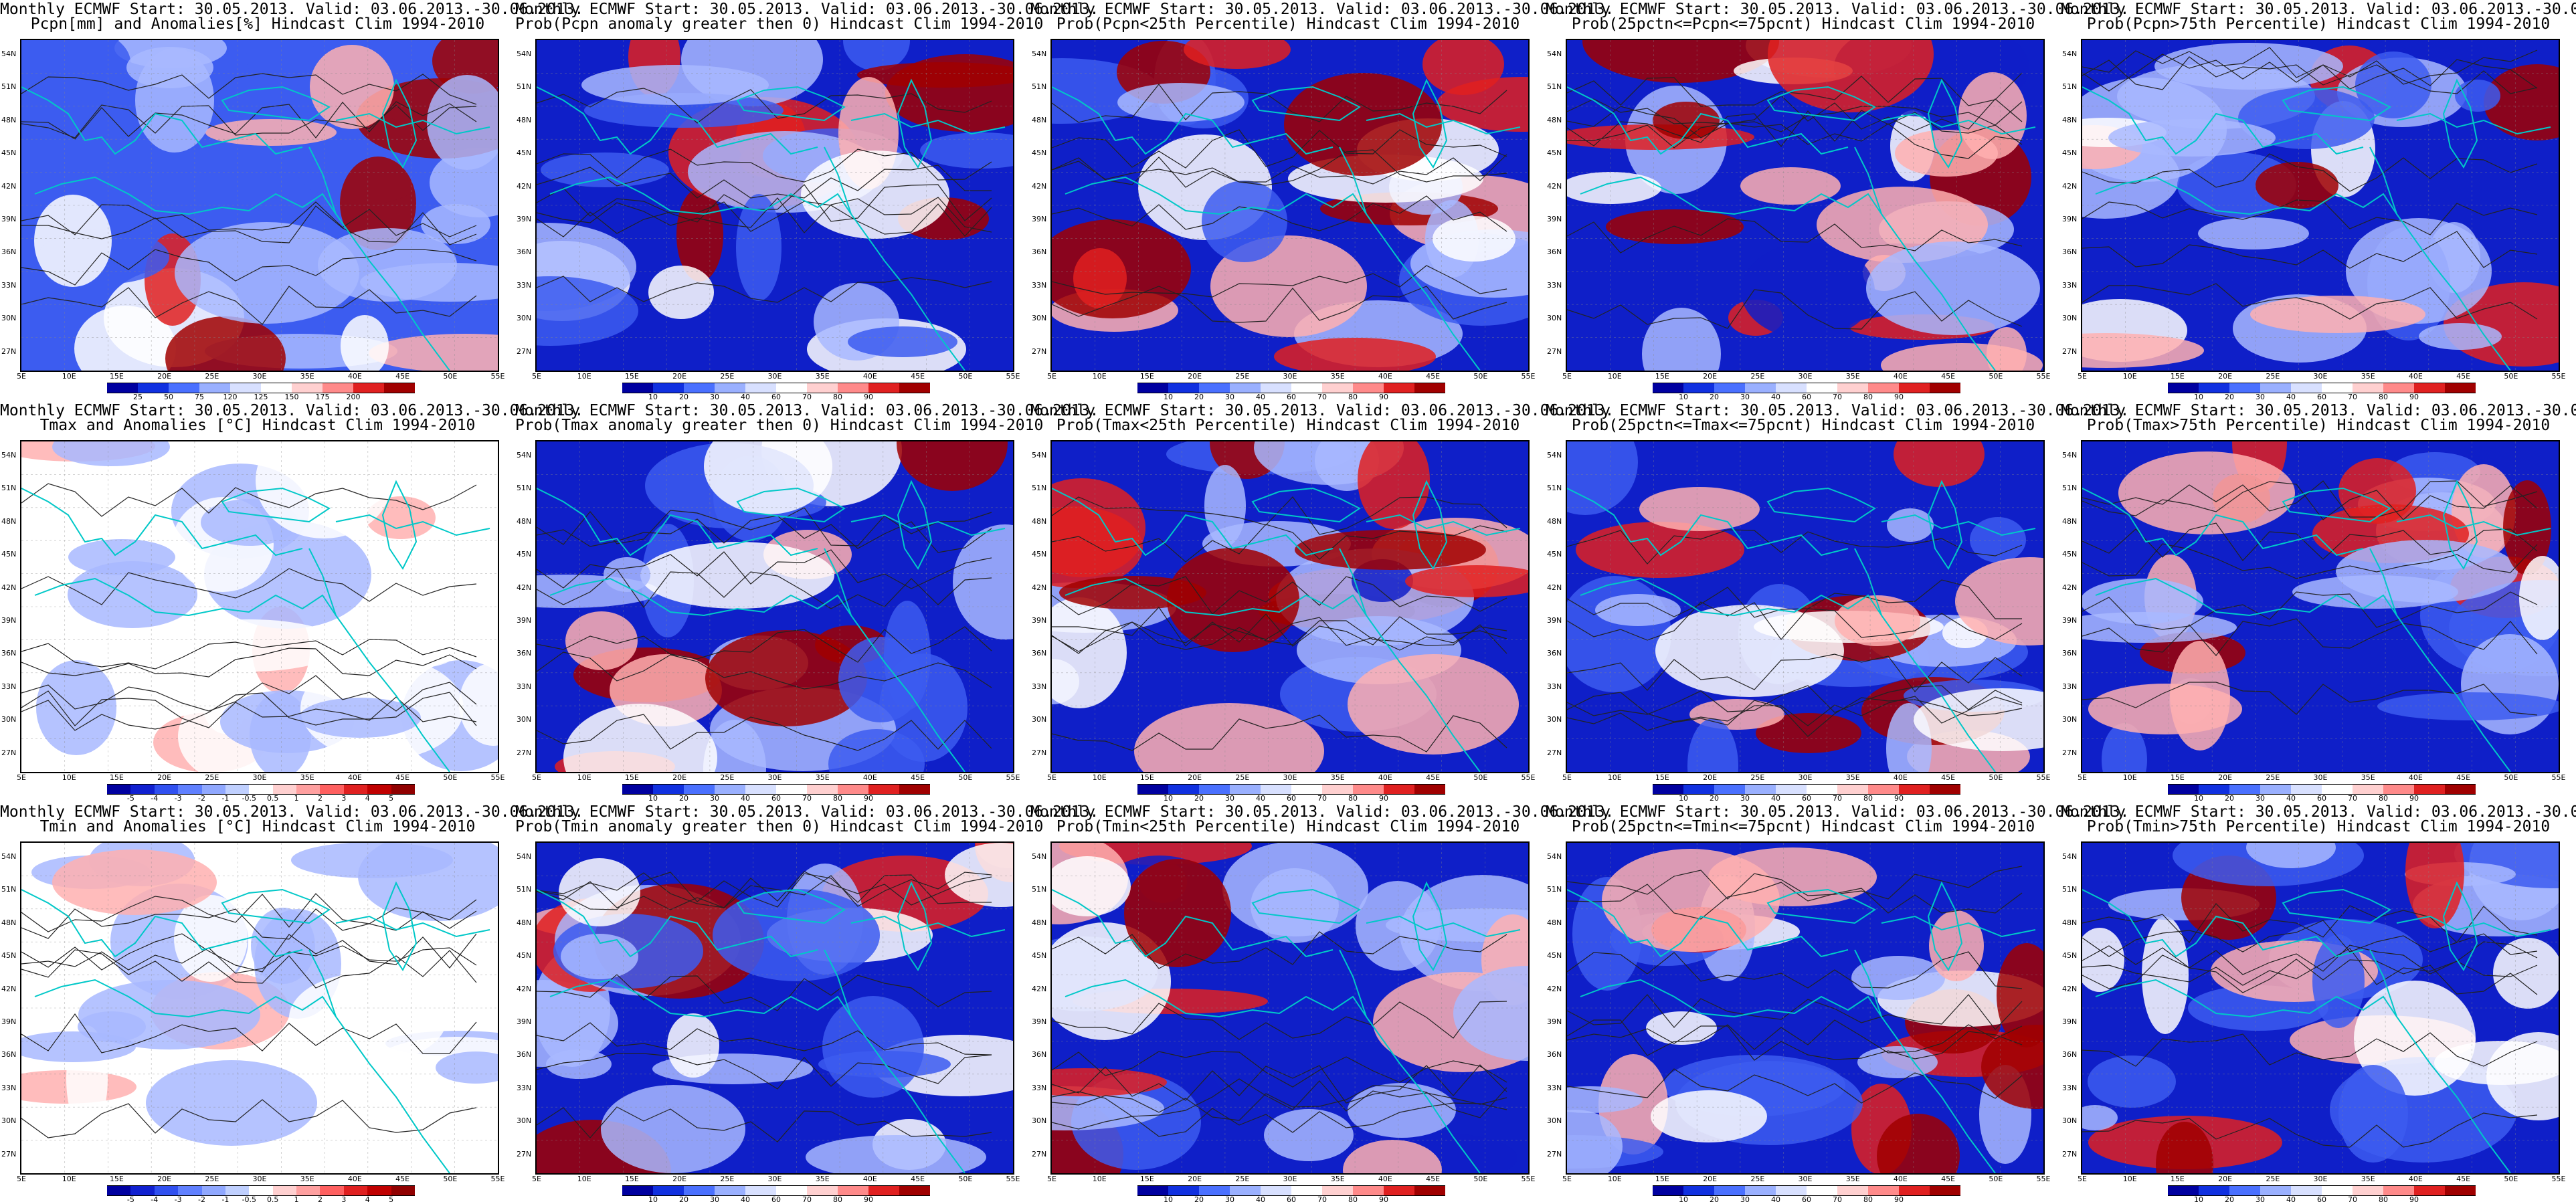  I want to click on colorbar-label: 175, so click(322, 397).